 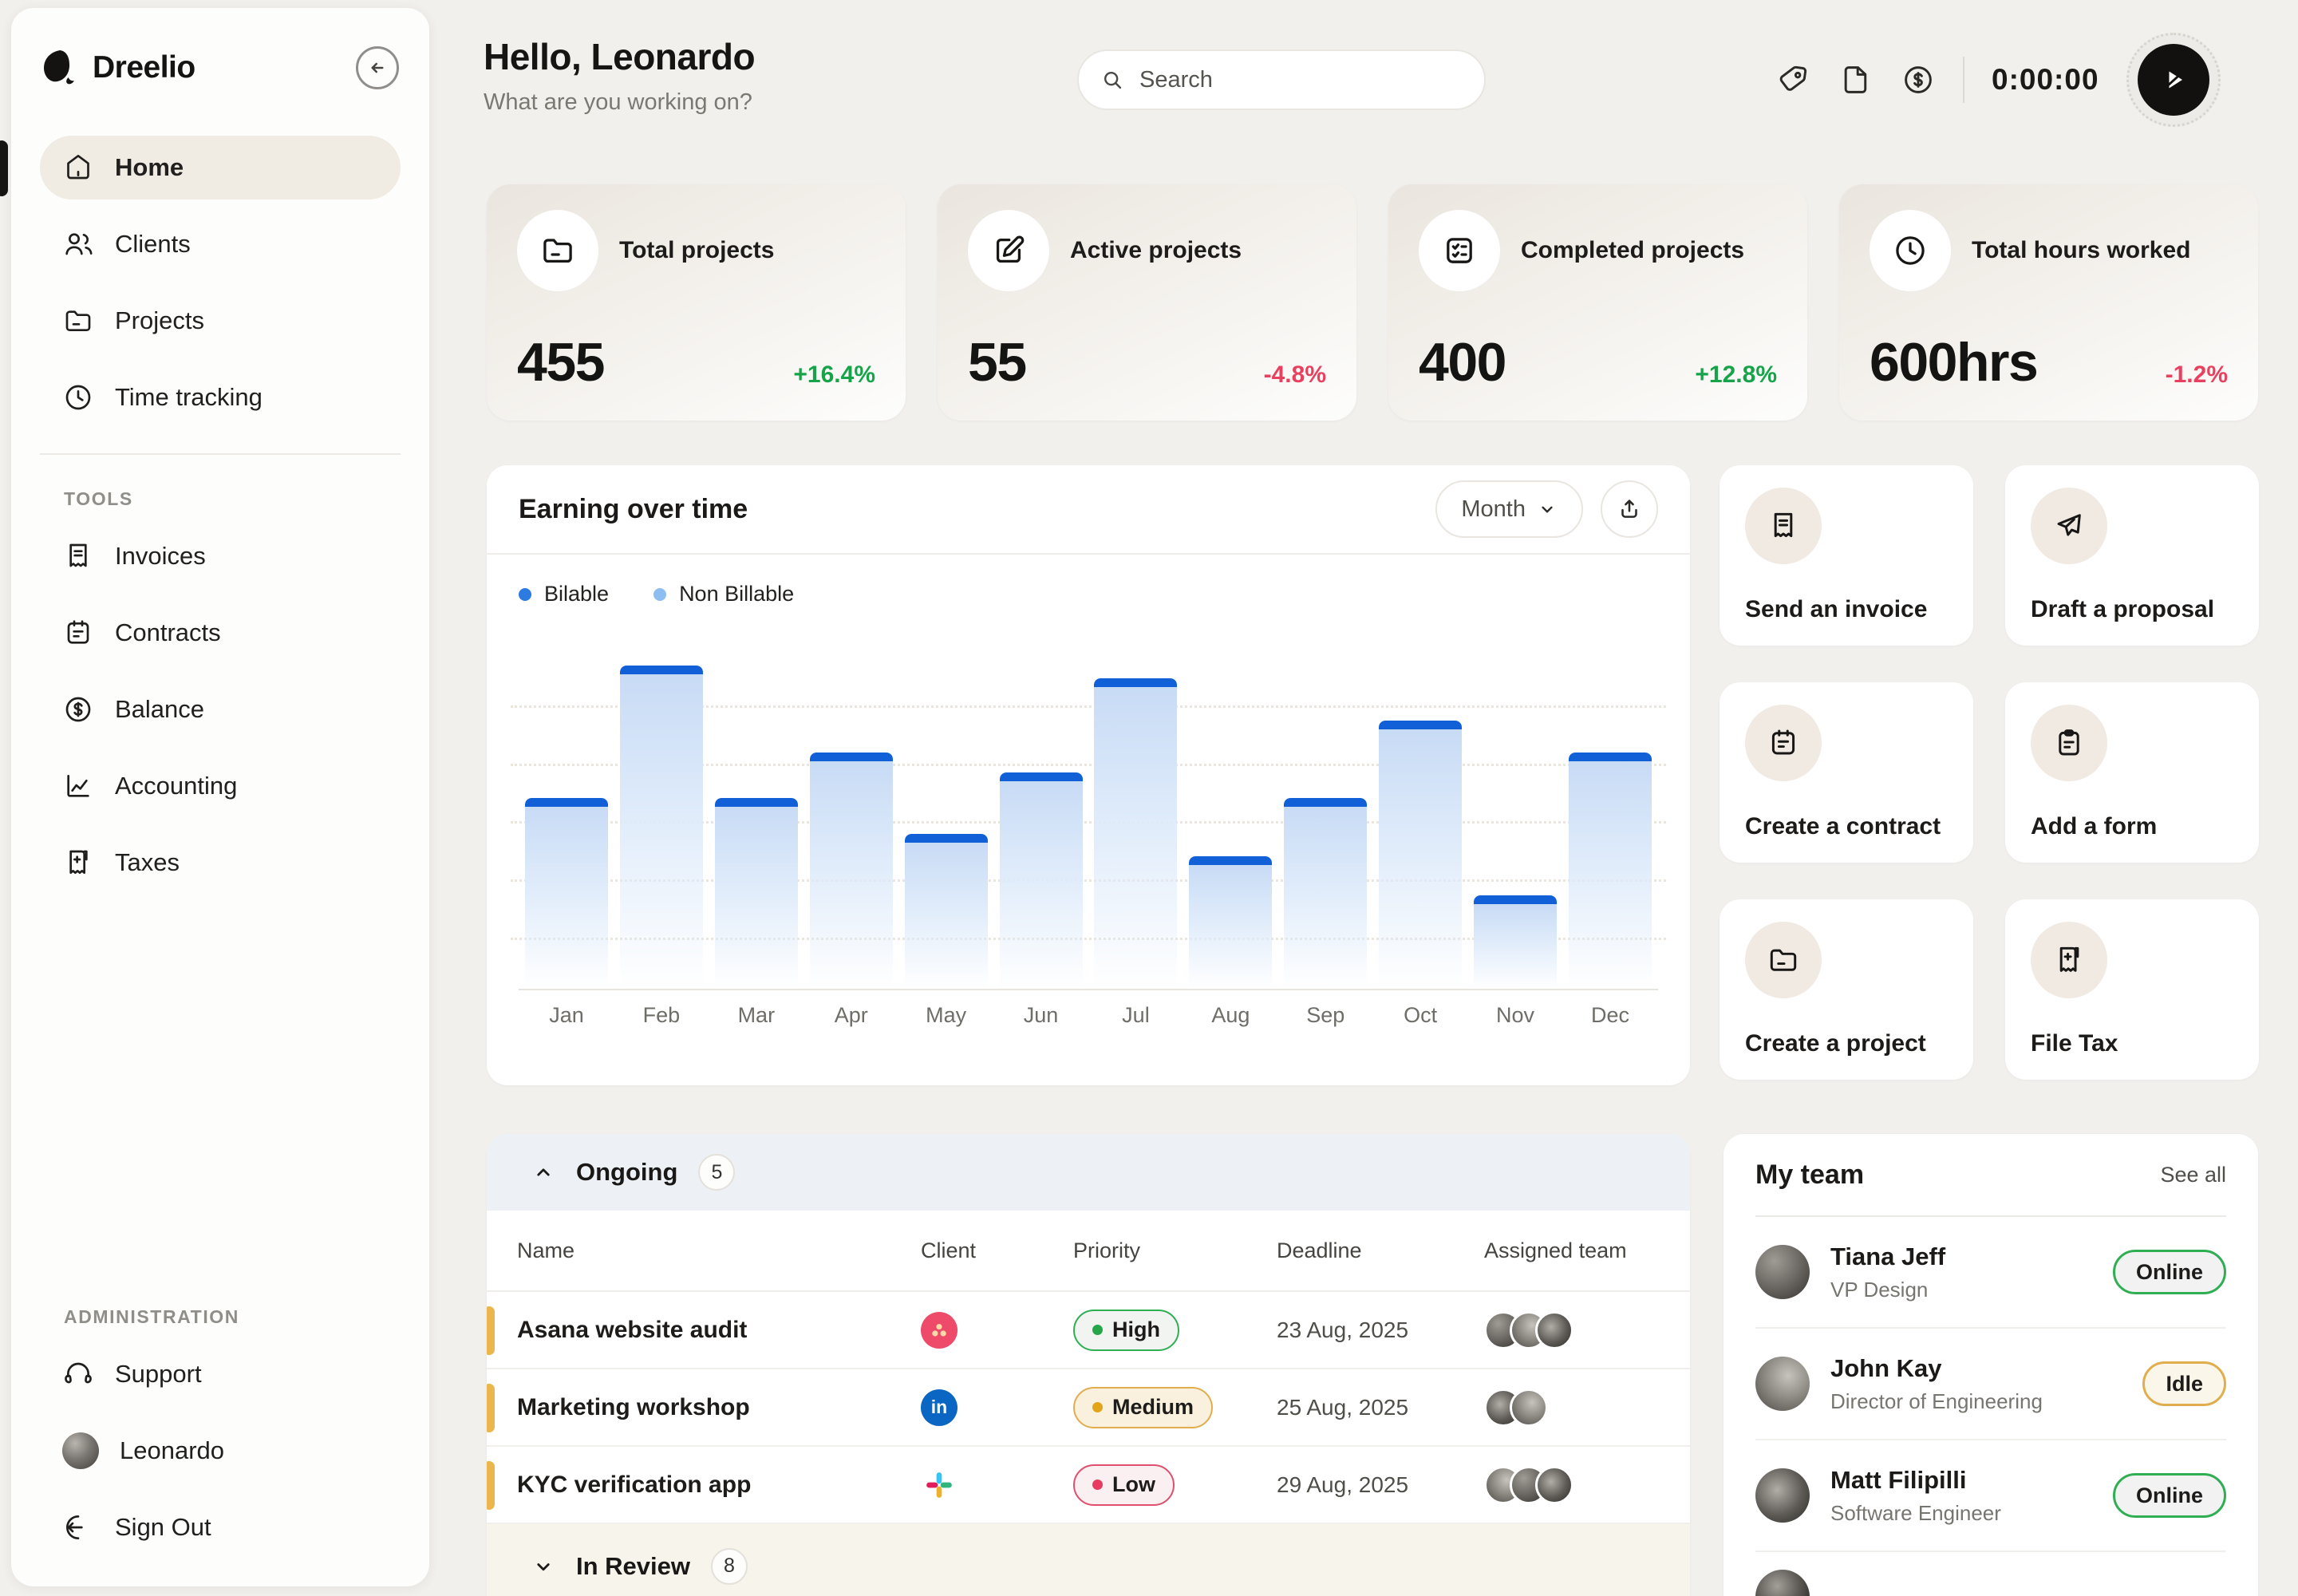 What do you see at coordinates (633, 509) in the screenshot?
I see `chart-title: Earning over time` at bounding box center [633, 509].